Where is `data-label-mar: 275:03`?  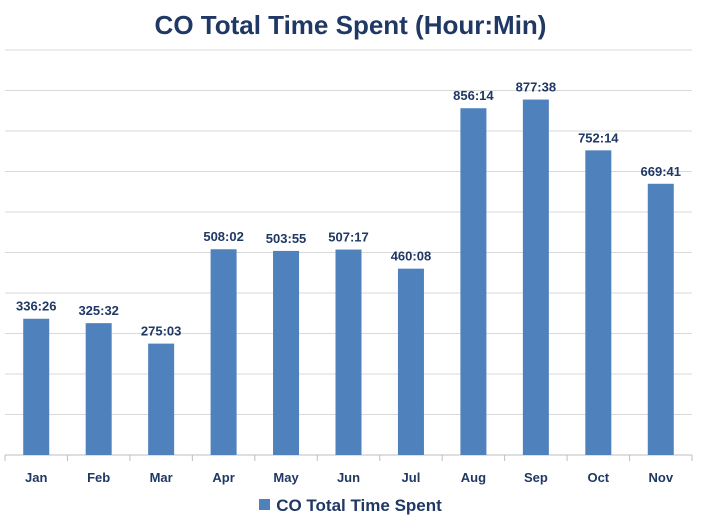
data-label-mar: 275:03 is located at coordinates (161, 331).